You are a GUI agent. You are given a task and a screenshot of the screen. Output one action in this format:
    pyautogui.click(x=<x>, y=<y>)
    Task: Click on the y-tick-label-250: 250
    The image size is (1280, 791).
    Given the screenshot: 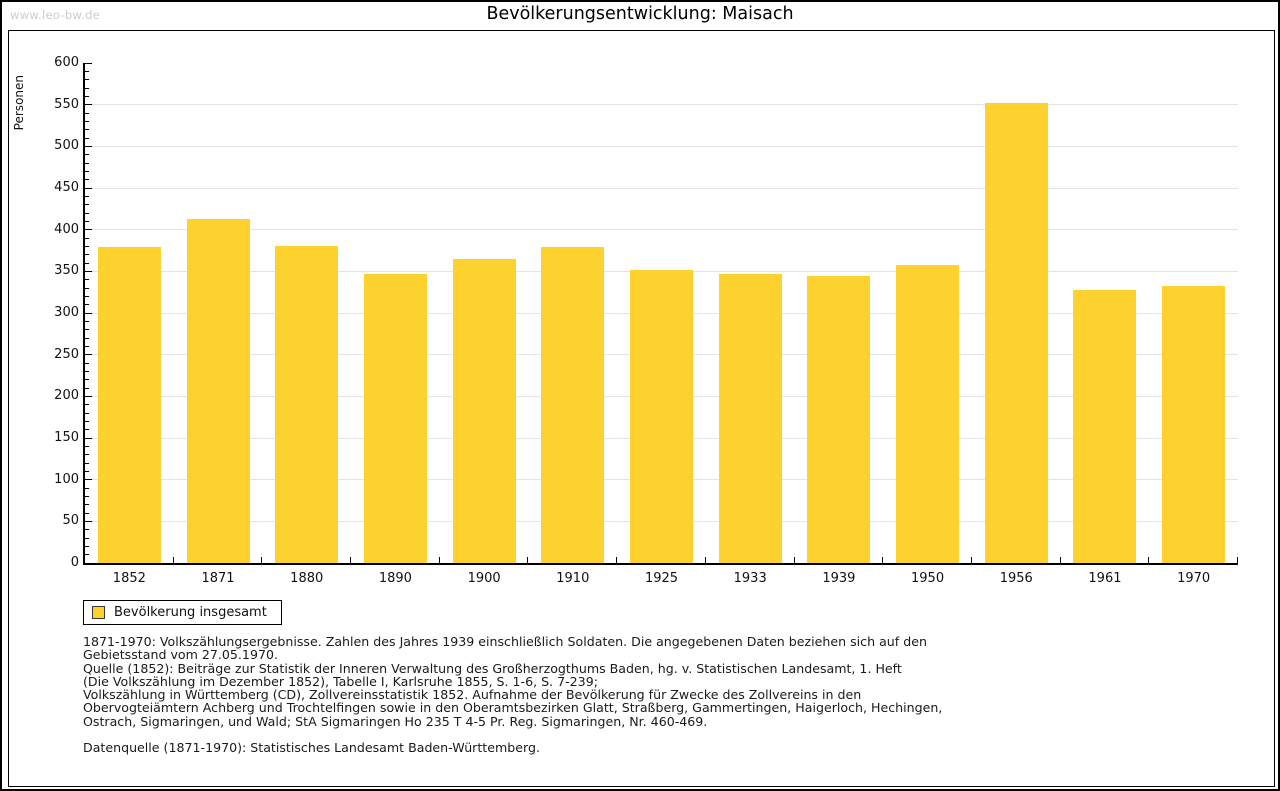 What is the action you would take?
    pyautogui.click(x=66, y=354)
    